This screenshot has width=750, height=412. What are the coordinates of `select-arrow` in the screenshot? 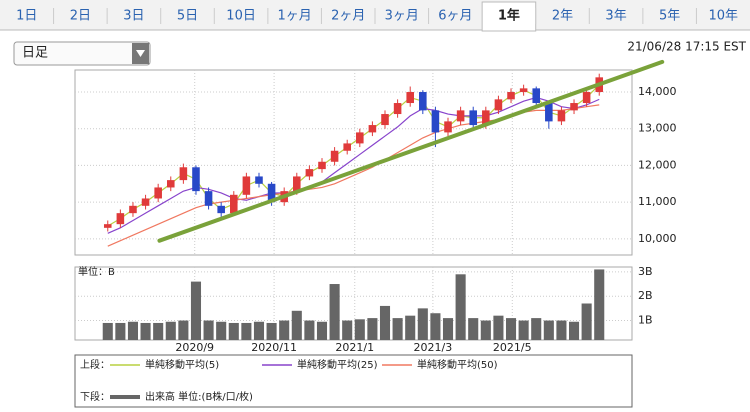 It's located at (140, 53).